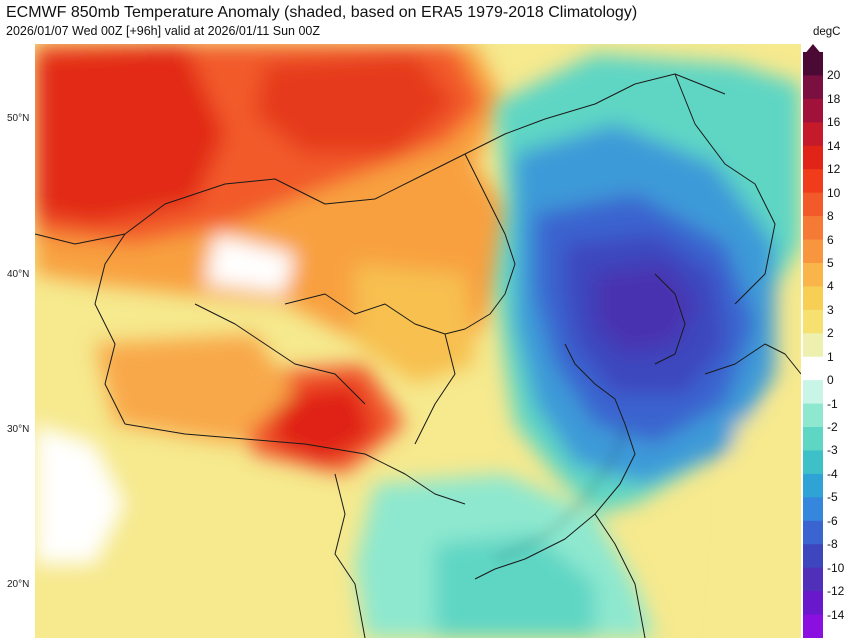  I want to click on coastline-detail, so click(560, 491).